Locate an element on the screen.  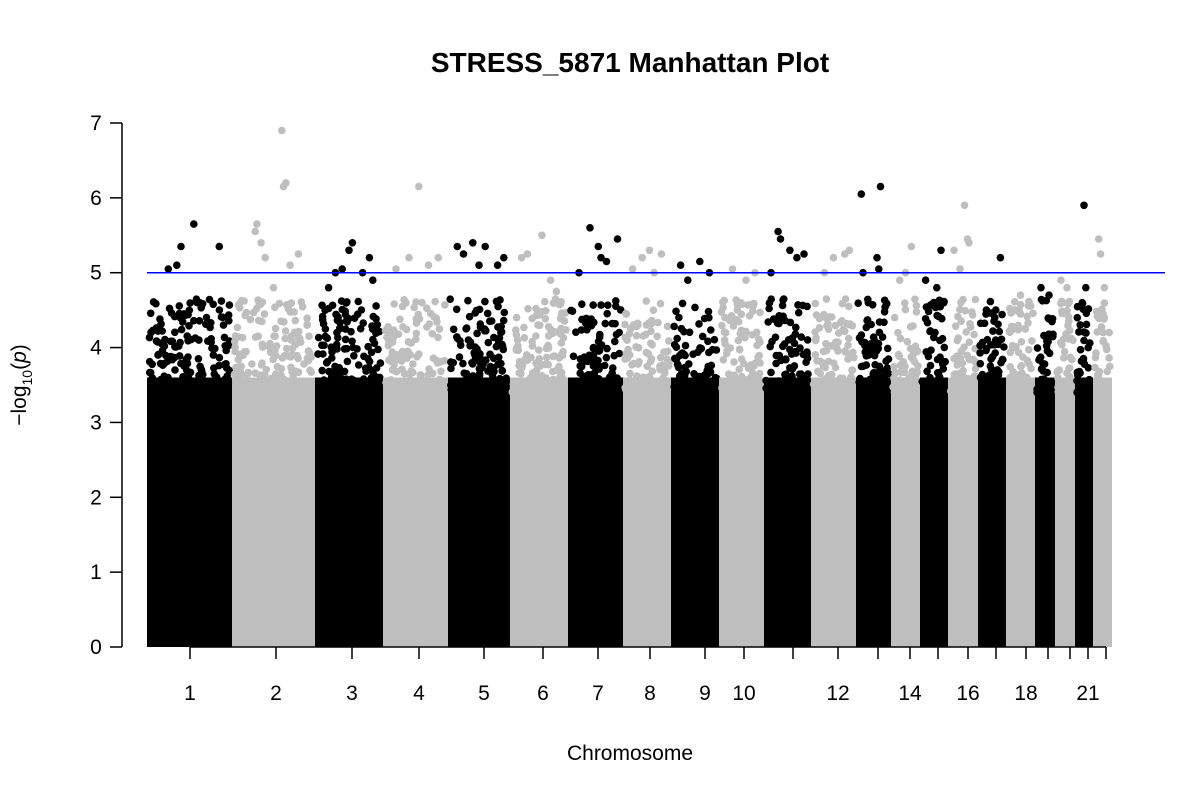
chromosome-7-points is located at coordinates (596, 435).